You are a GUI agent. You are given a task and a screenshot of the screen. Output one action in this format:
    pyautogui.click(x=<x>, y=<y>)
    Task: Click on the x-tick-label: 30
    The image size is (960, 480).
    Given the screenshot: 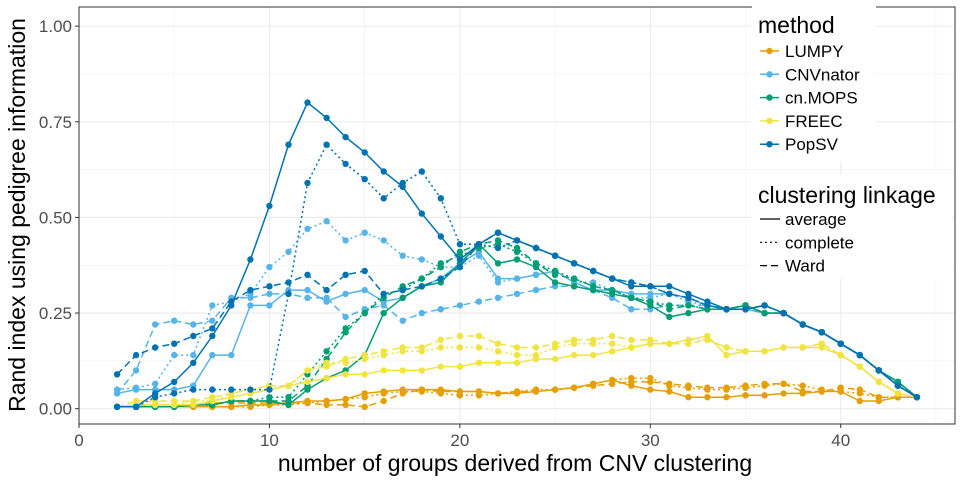 What is the action you would take?
    pyautogui.click(x=650, y=440)
    